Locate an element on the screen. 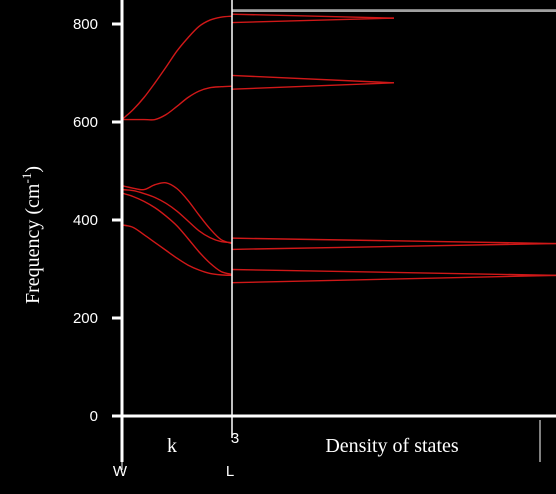 This screenshot has height=494, width=556. dispersion-curves is located at coordinates (177, 146).